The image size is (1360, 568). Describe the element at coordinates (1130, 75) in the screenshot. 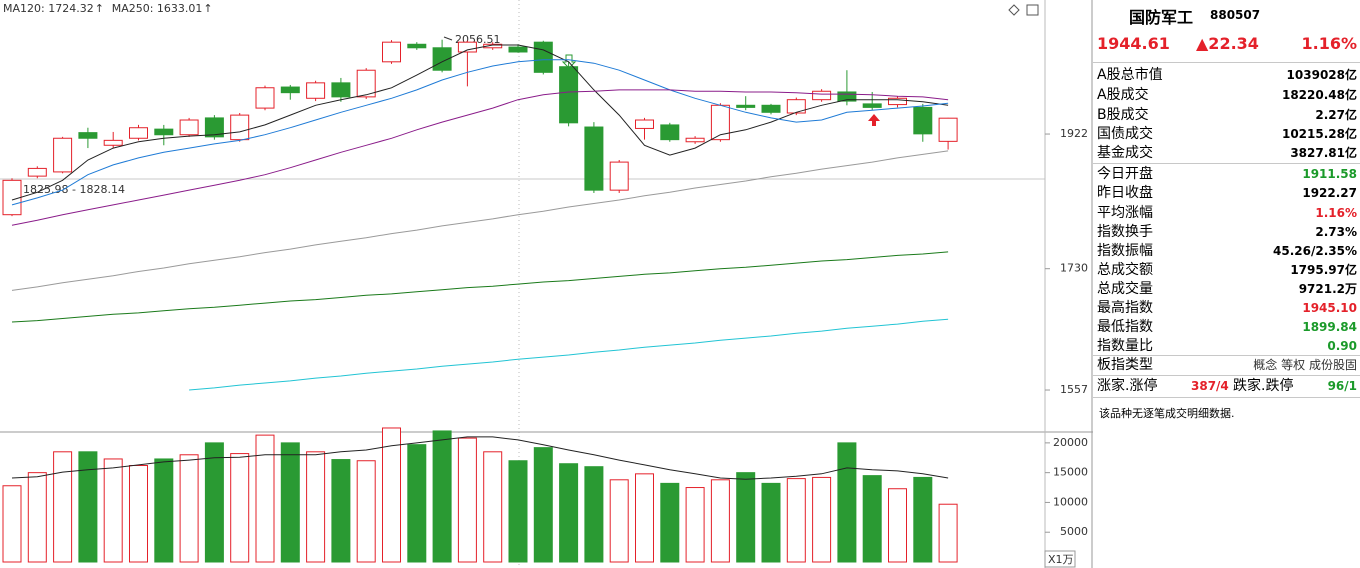

I see `row-label: A股总市值` at that location.